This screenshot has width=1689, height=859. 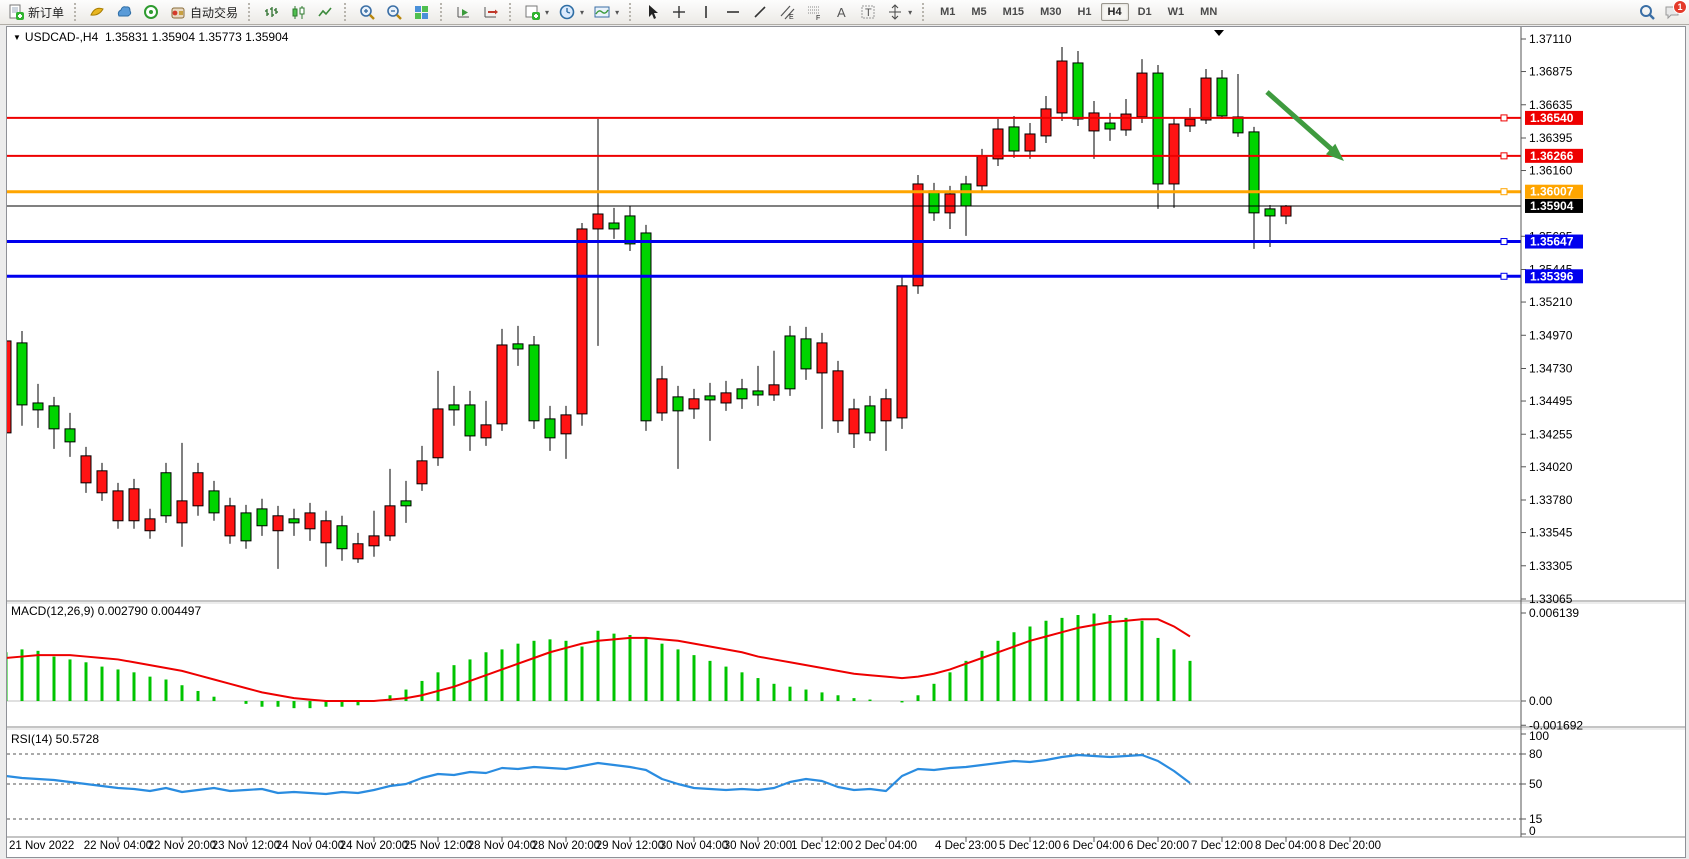 What do you see at coordinates (948, 12) in the screenshot?
I see `timeframe-button-m1: M1` at bounding box center [948, 12].